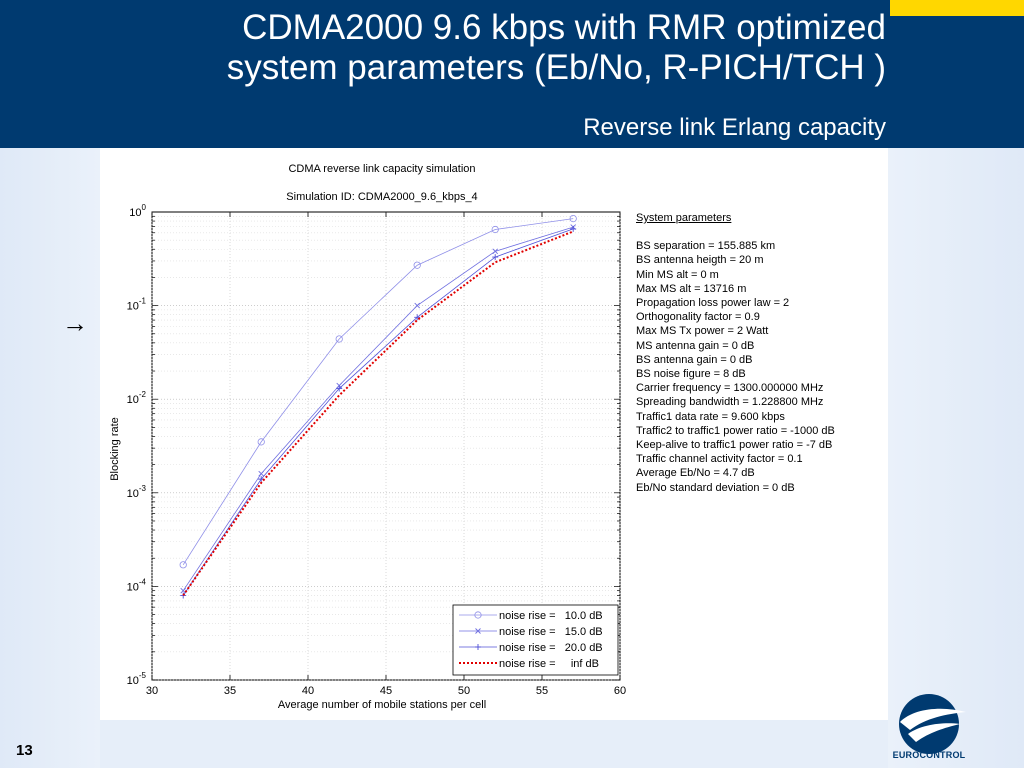 The height and width of the screenshot is (768, 1024). Describe the element at coordinates (929, 755) in the screenshot. I see `logo-wordmark: EUROCONTROL` at that location.